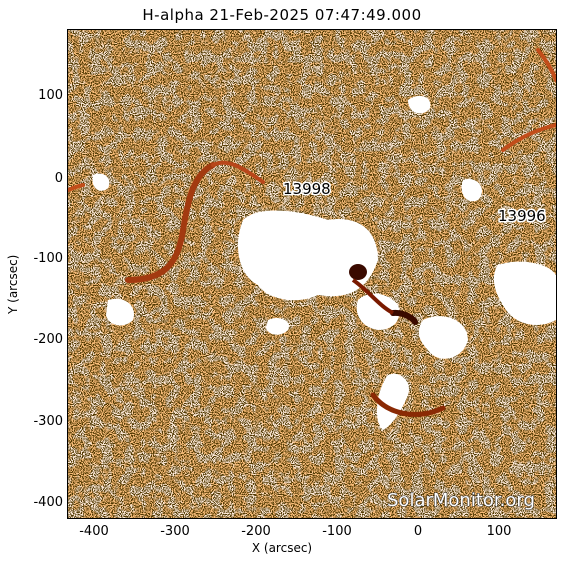  Describe the element at coordinates (58, 178) in the screenshot. I see `y-tick-label: 0` at that location.